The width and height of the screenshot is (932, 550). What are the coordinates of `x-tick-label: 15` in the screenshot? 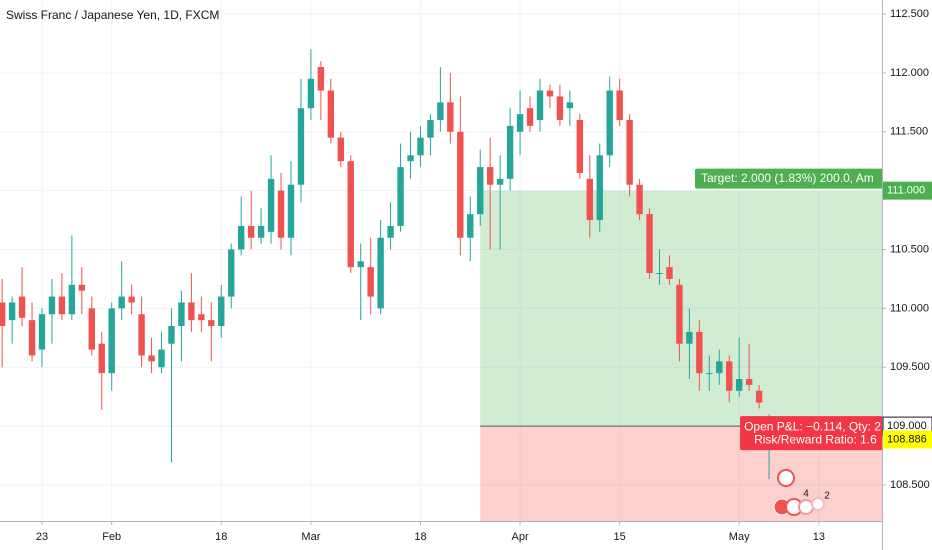 It's located at (620, 537).